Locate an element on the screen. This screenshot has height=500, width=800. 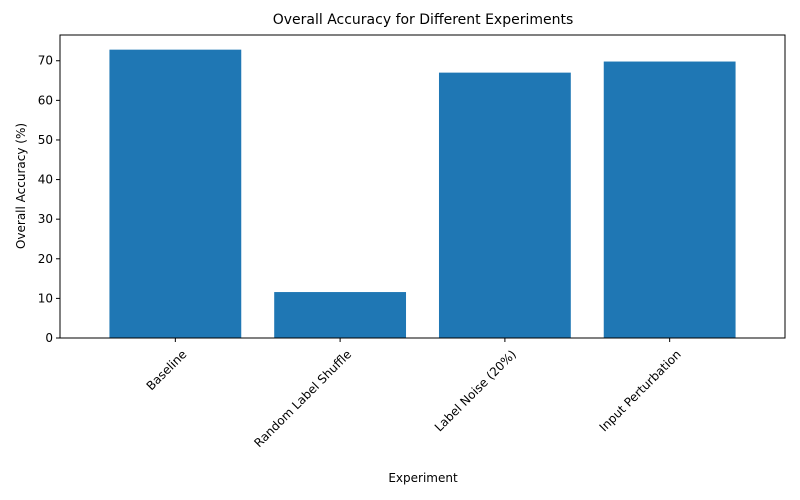
y-tick-label: 10 is located at coordinates (45, 298).